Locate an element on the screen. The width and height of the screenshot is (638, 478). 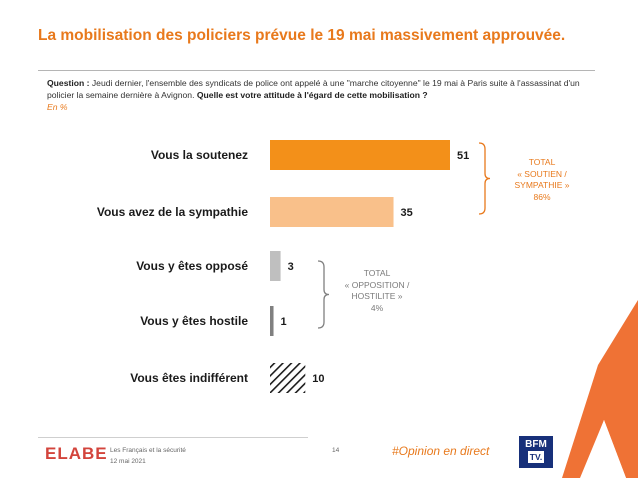
elabe-logo: ELABE is located at coordinates (76, 453).